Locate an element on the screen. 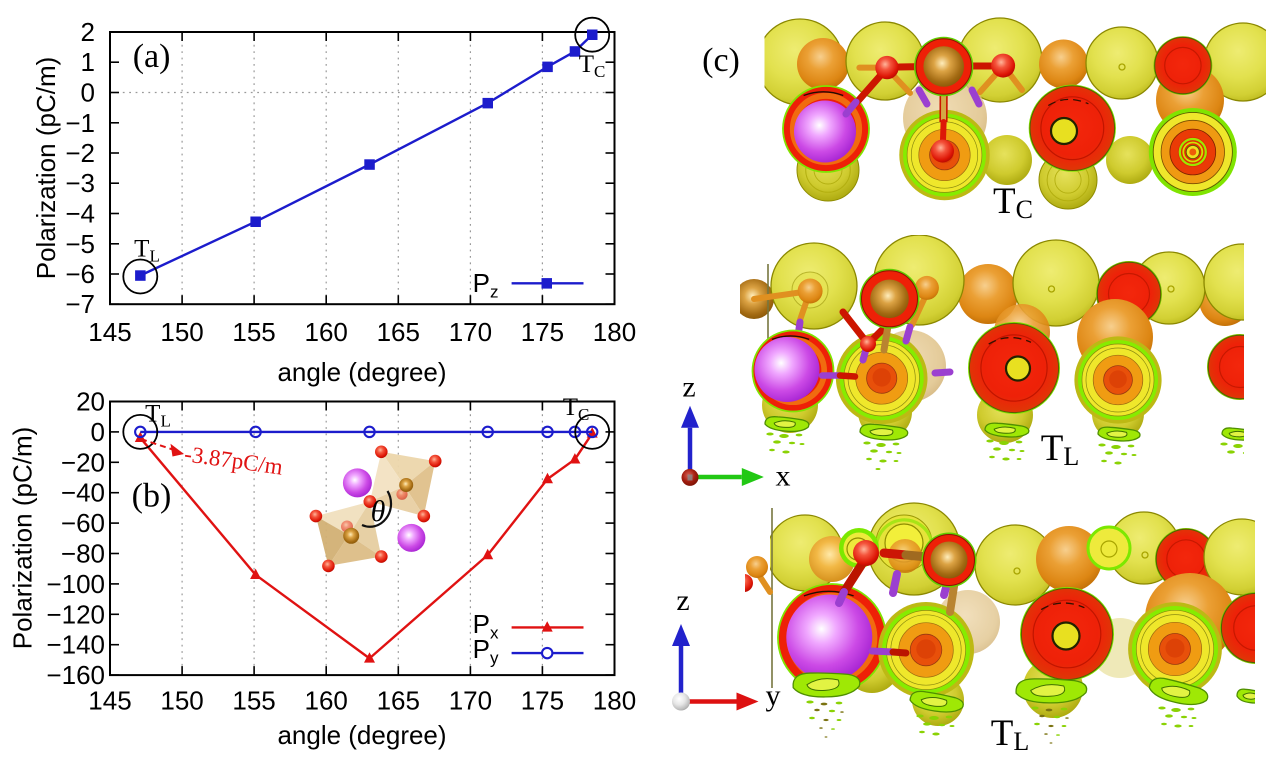  svg-text: −3 is located at coordinates (80, 183).